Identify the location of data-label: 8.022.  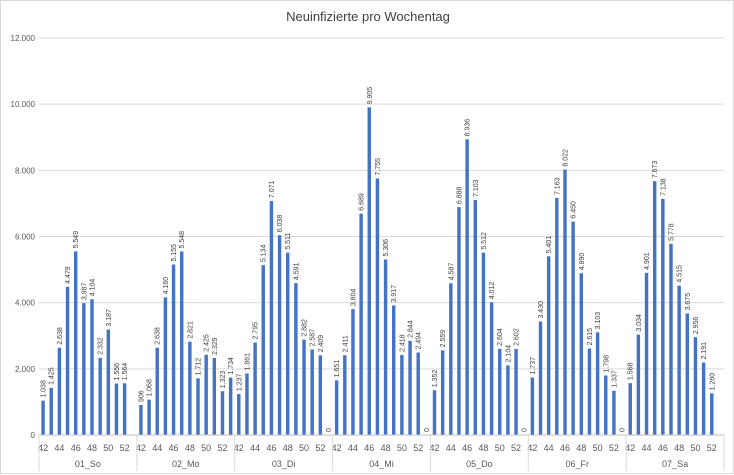
(565, 158).